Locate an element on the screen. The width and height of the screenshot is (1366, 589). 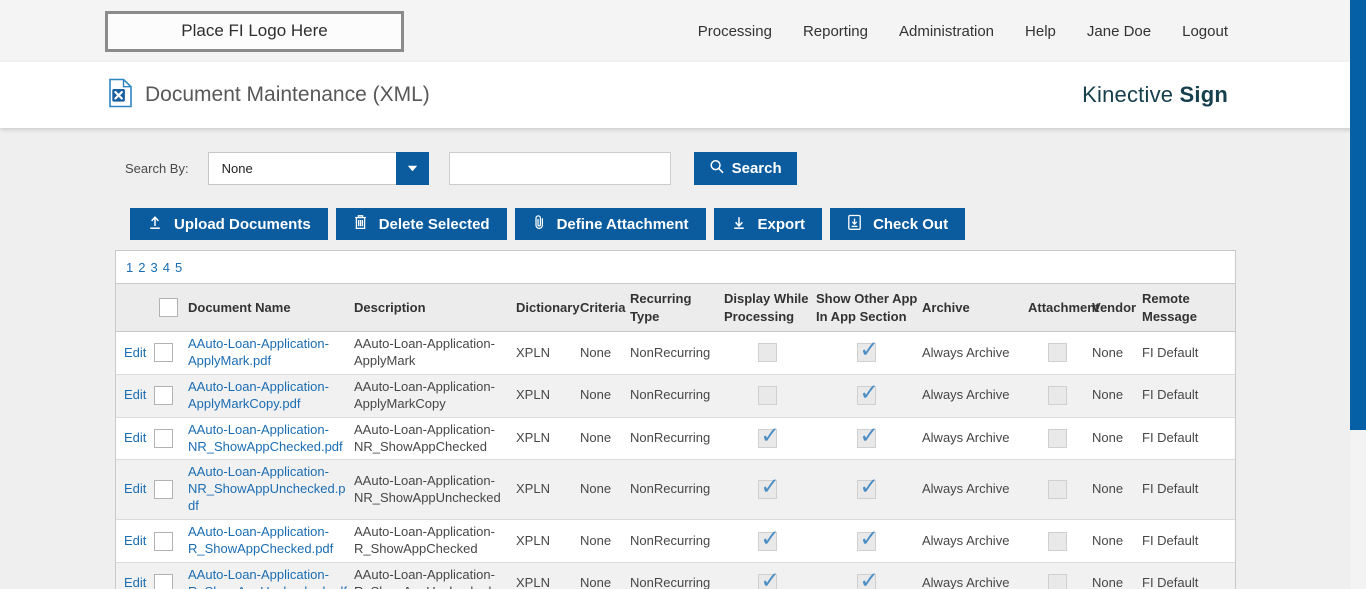
upload-icon is located at coordinates (155, 224).